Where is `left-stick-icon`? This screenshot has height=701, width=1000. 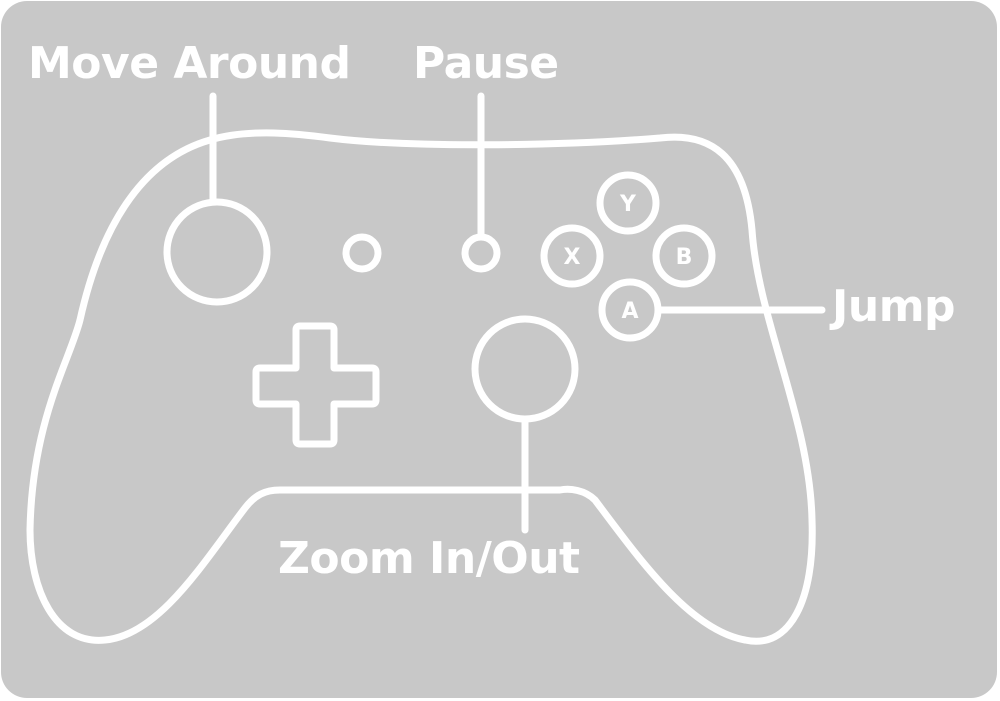 left-stick-icon is located at coordinates (217, 252).